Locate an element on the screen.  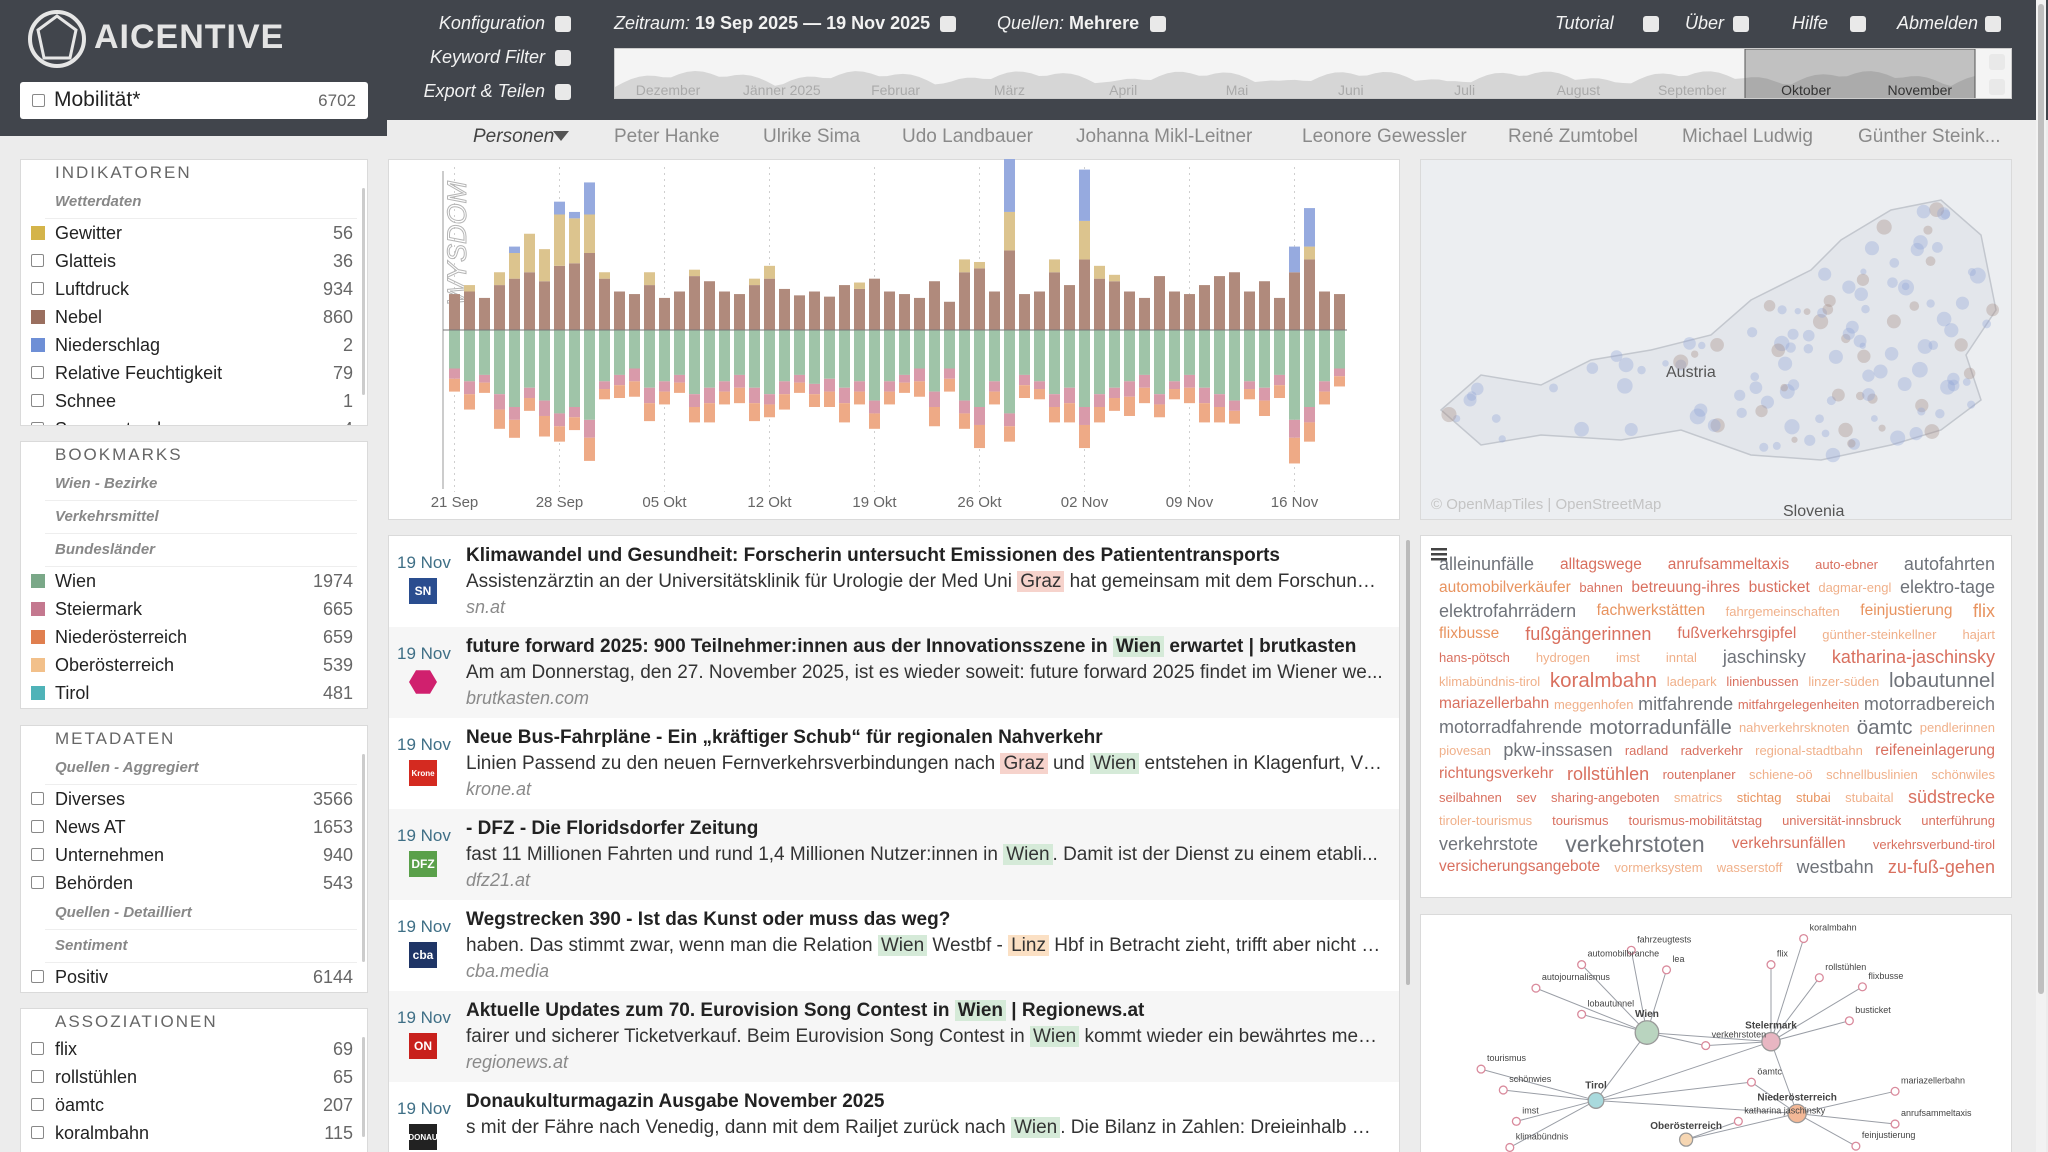
indicator-row: koralmbahn 115 is located at coordinates (194, 1133).